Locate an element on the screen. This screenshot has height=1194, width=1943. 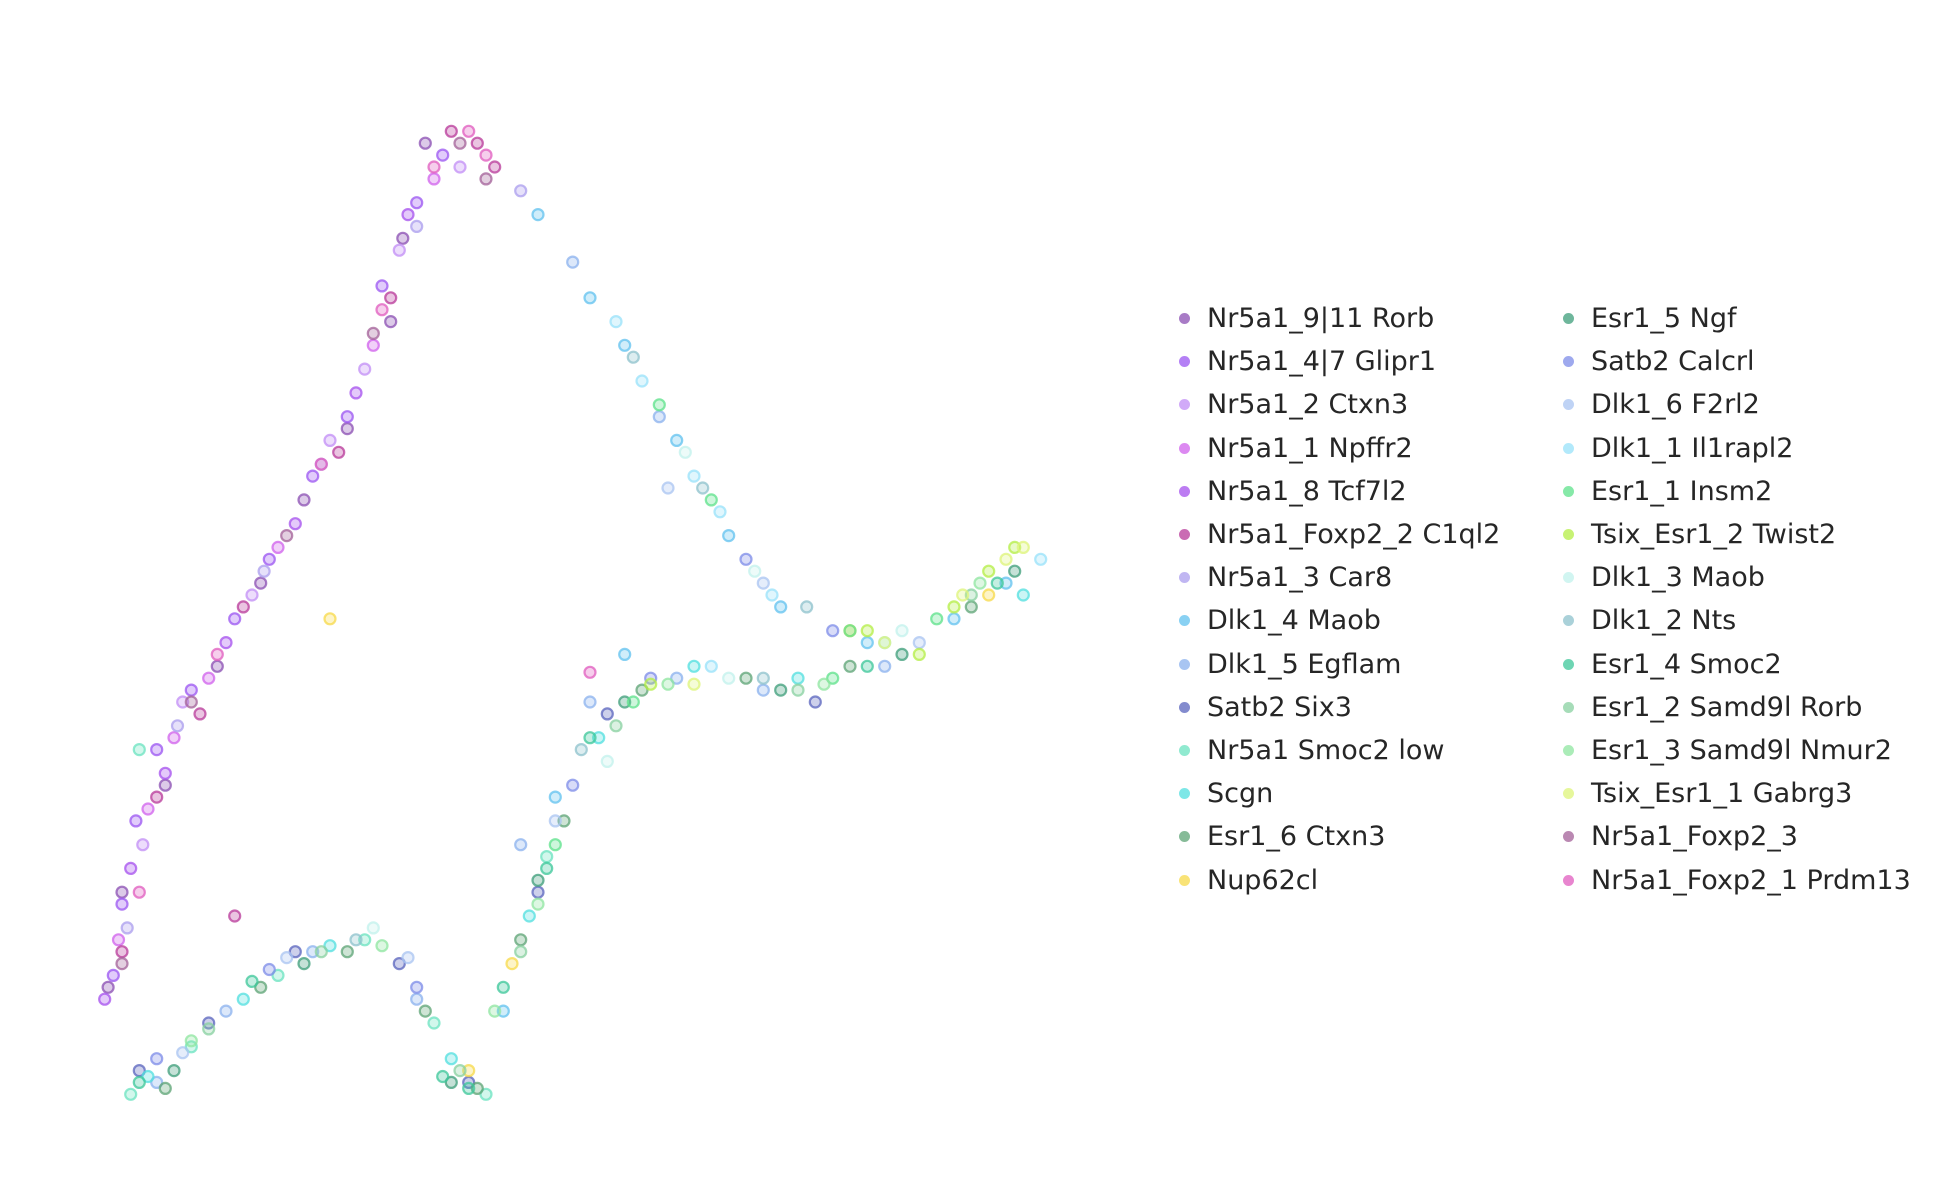
series-dlk1-2-nts is located at coordinates (581, 648).